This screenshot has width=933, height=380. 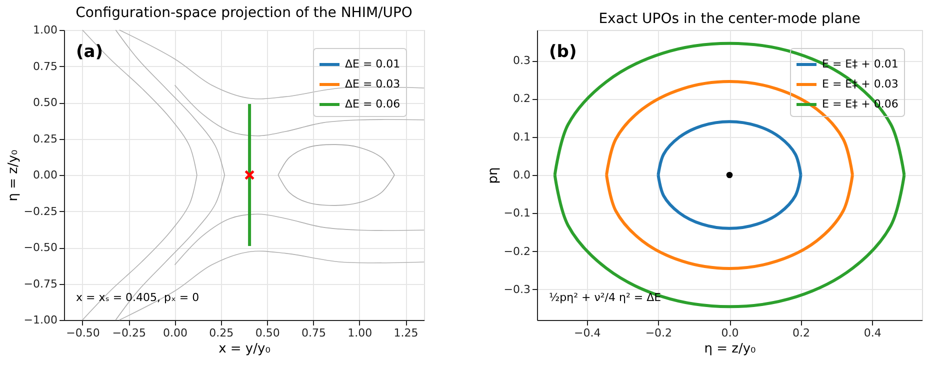 I want to click on annotation: ½pη² + ν²/4 η² = ΔE, so click(x=605, y=297).